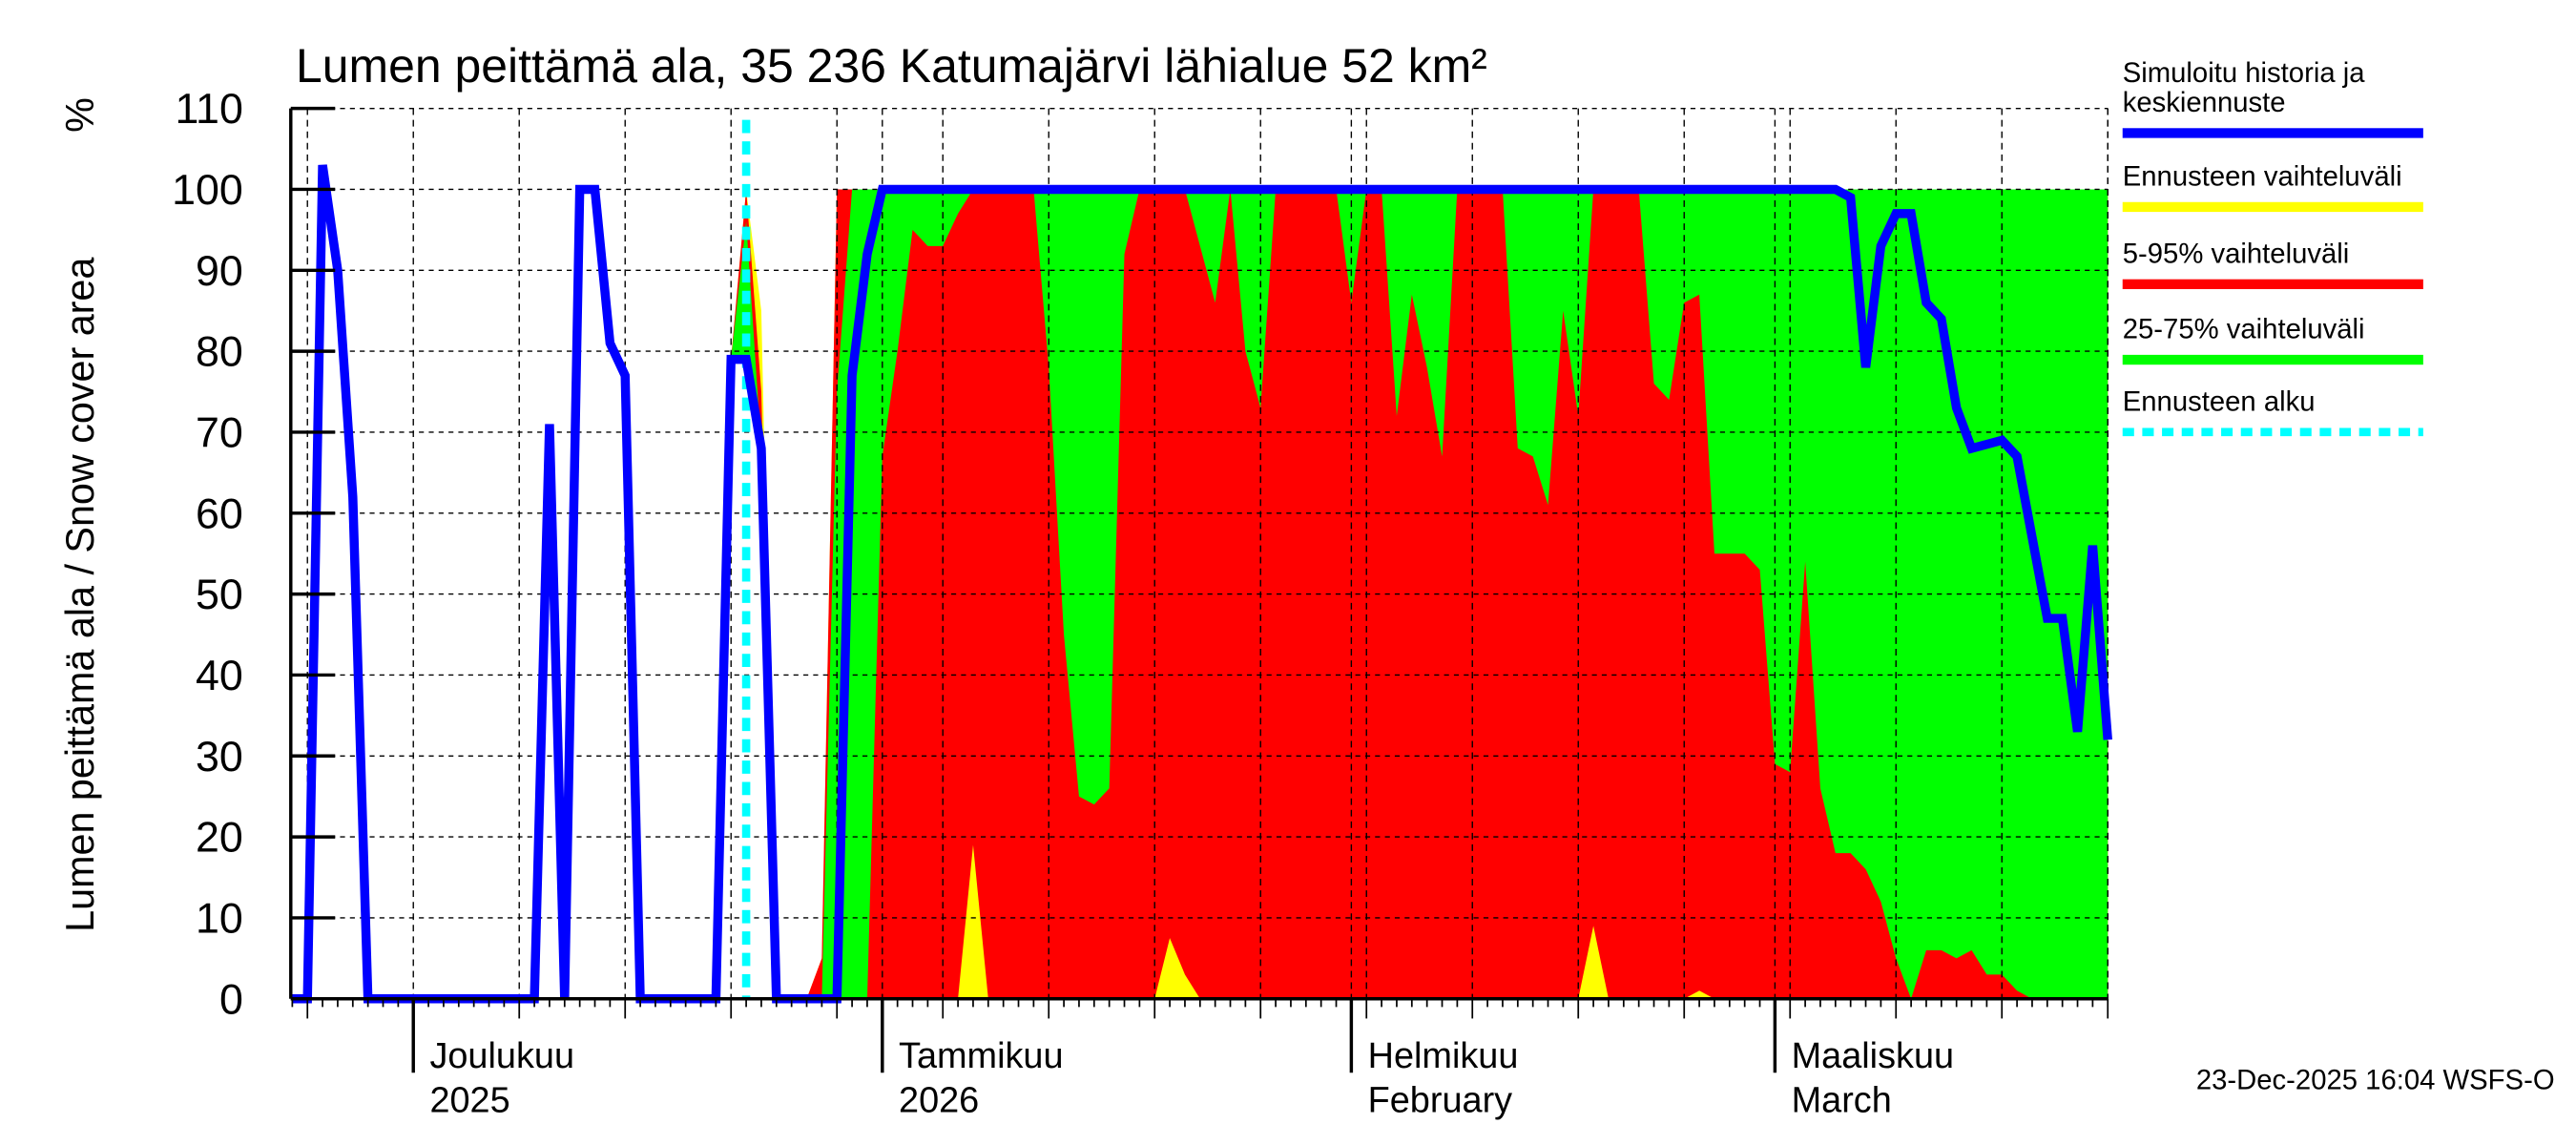 The height and width of the screenshot is (1145, 2576). I want to click on footer-timestamp: 23-Dec-2025 16:04 WSFS-O, so click(2375, 1080).